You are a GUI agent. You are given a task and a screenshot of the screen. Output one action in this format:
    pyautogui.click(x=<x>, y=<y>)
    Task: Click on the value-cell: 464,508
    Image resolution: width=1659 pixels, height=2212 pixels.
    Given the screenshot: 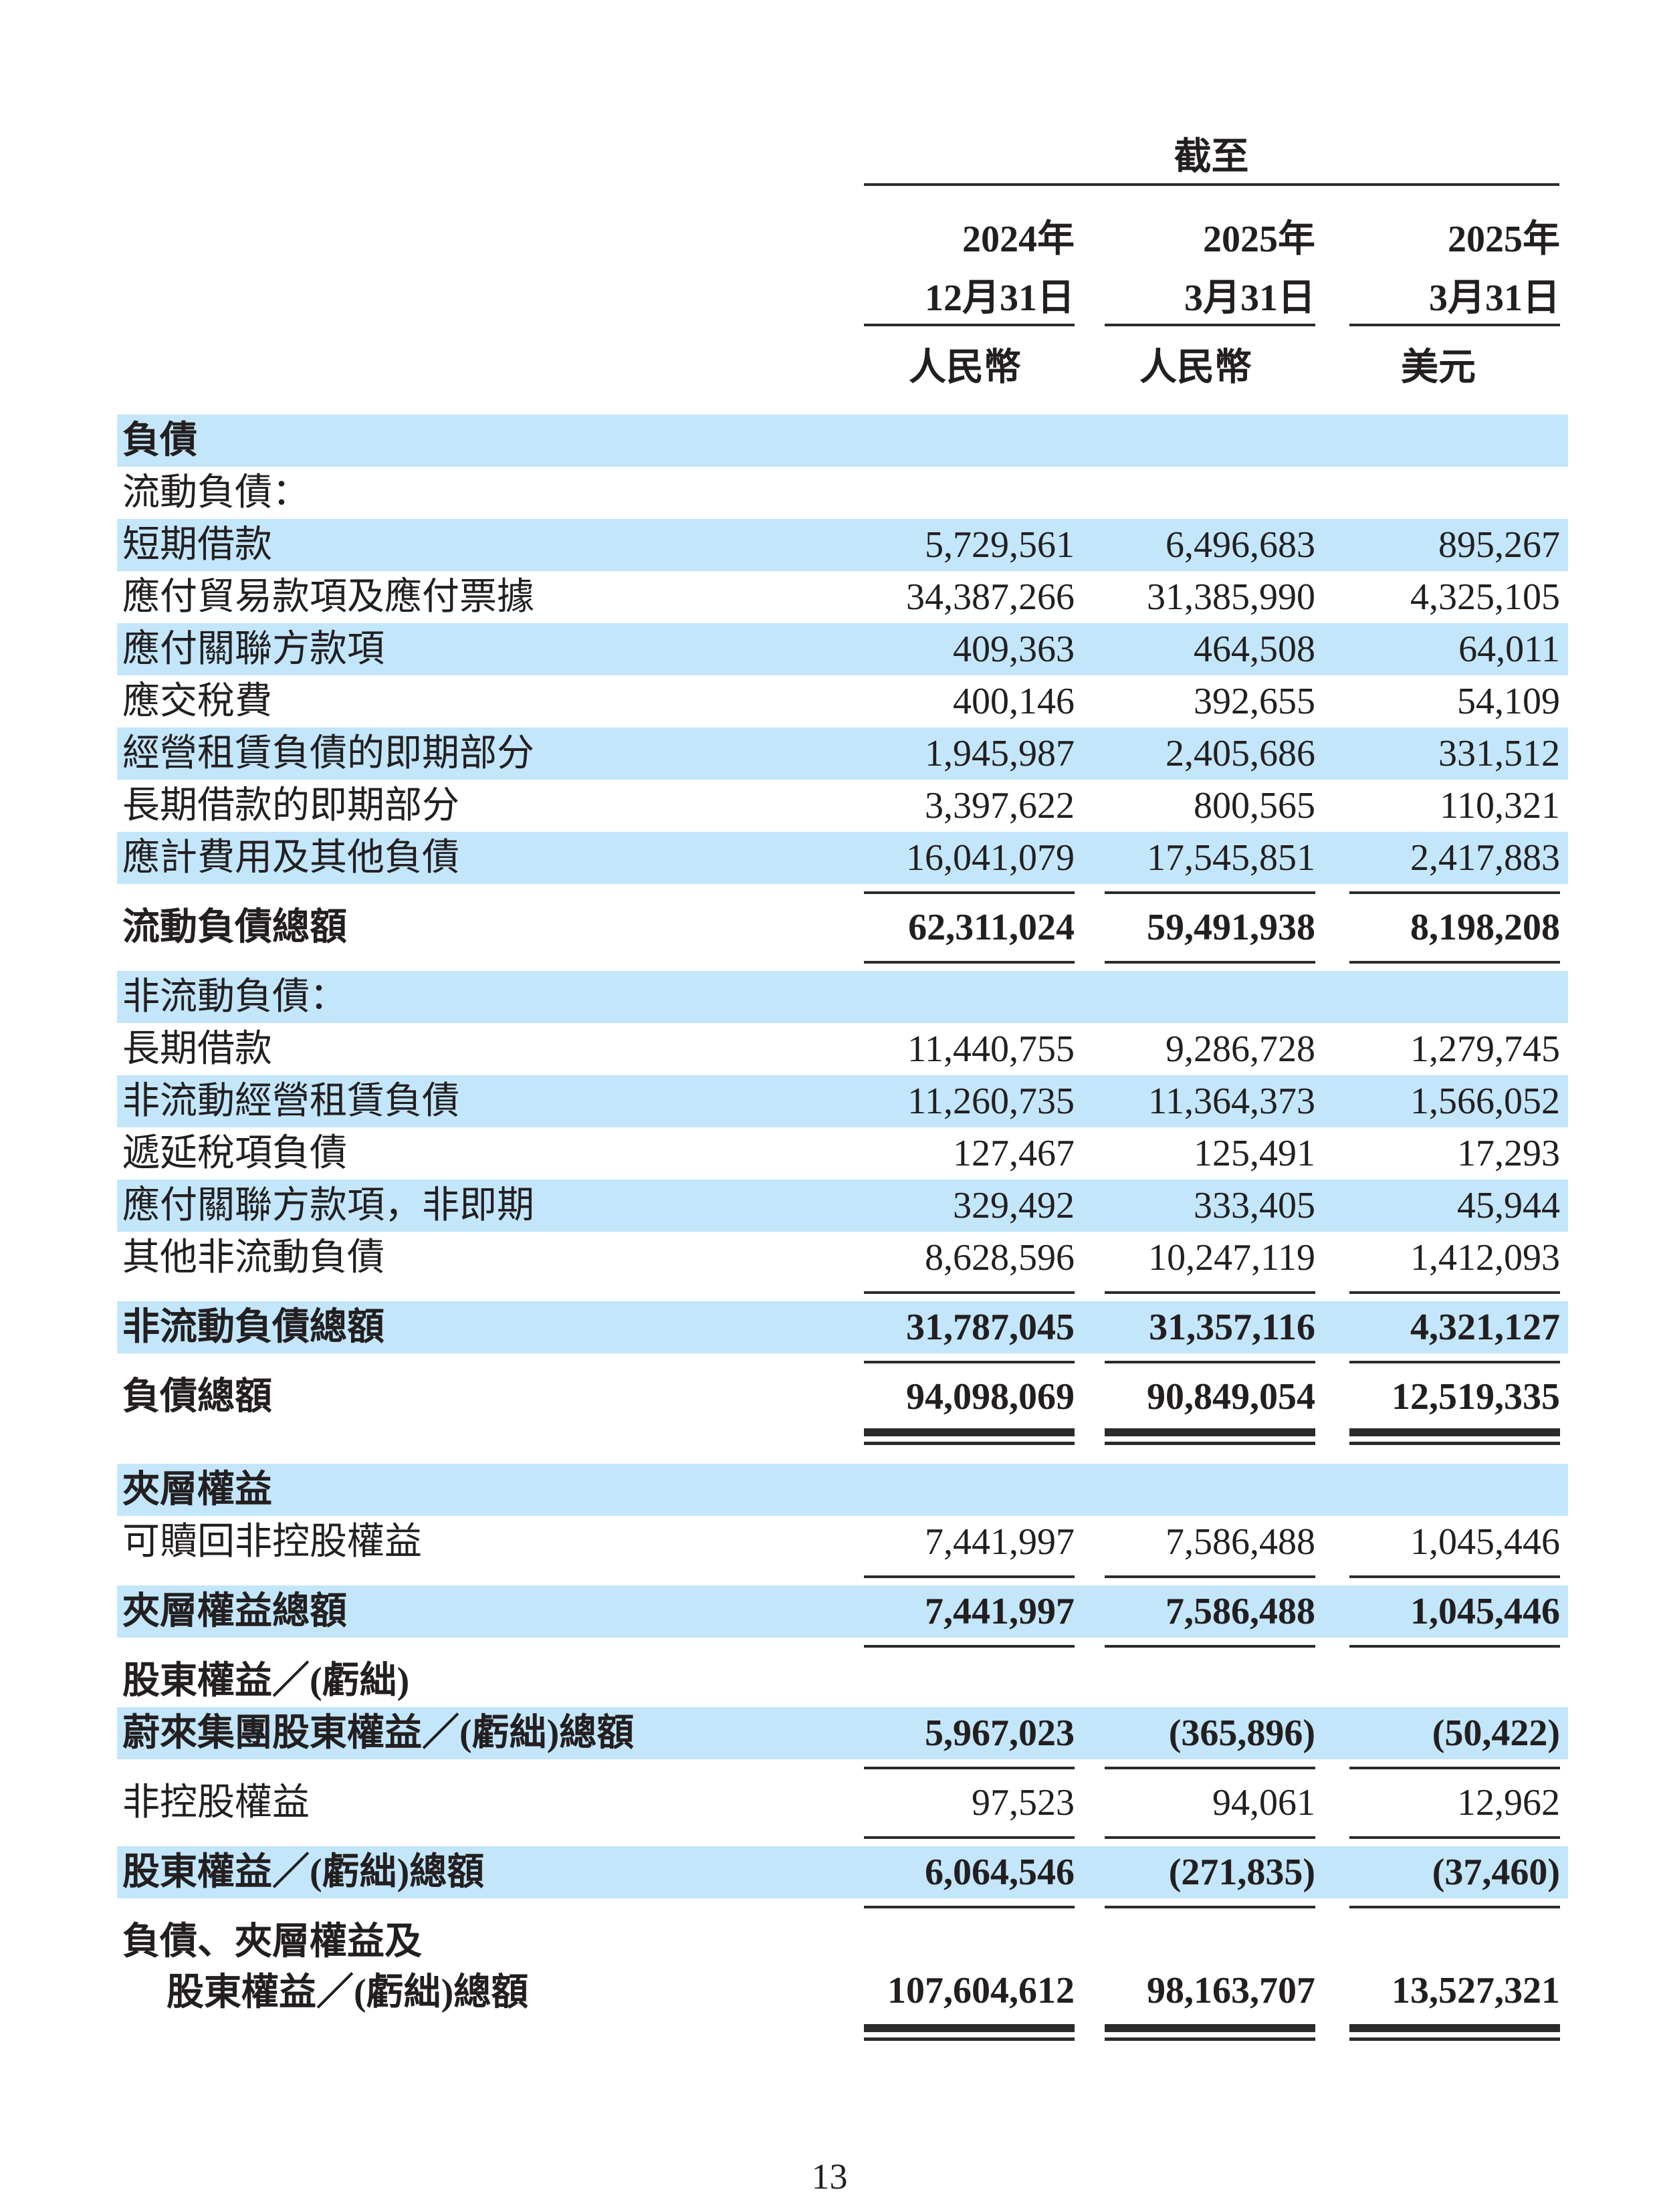 What is the action you would take?
    pyautogui.click(x=1254, y=649)
    